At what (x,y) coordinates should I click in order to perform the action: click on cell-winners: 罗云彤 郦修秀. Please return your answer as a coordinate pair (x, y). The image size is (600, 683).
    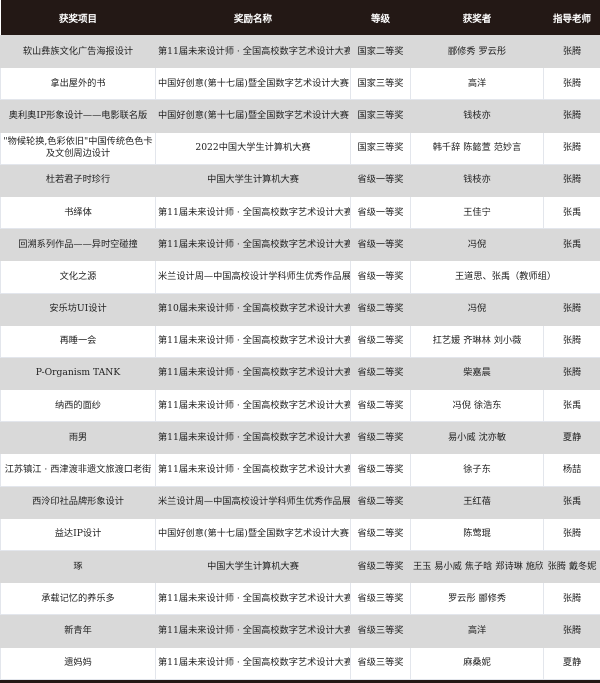
    Looking at the image, I should click on (477, 599).